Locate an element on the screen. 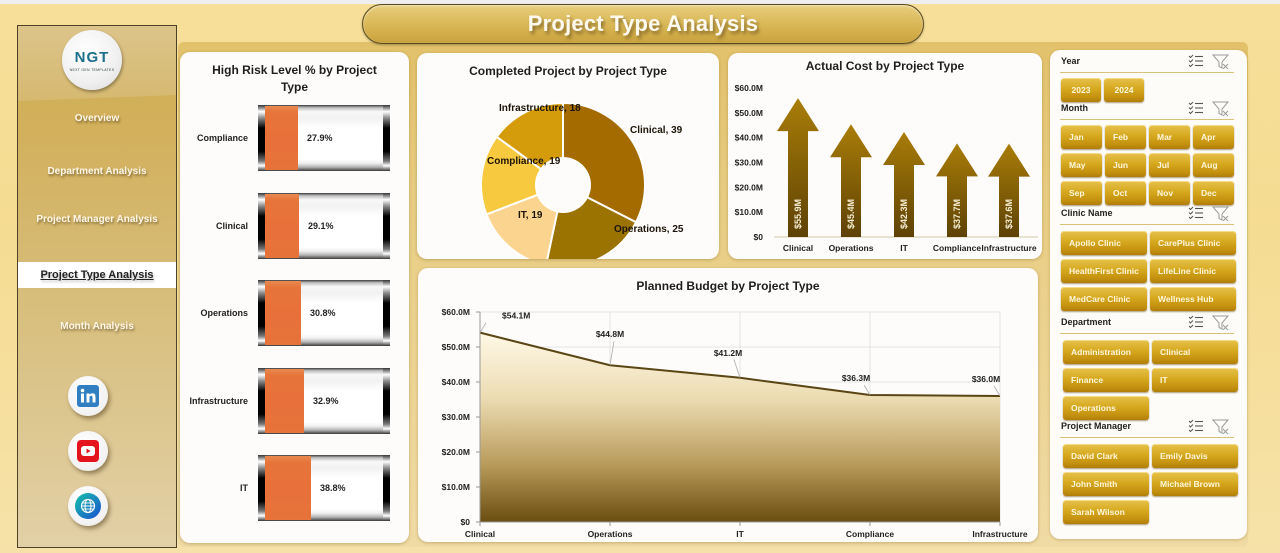 This screenshot has height=553, width=1280. ngt-logo: NGT NEXT GEN TEMPLATES is located at coordinates (92, 60).